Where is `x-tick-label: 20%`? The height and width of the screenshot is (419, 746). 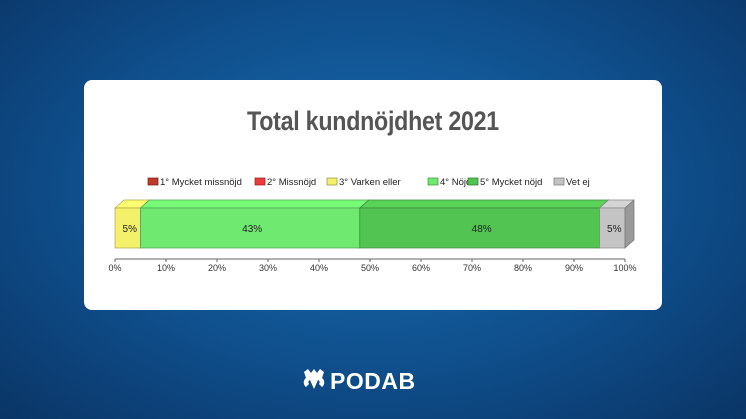 x-tick-label: 20% is located at coordinates (217, 268).